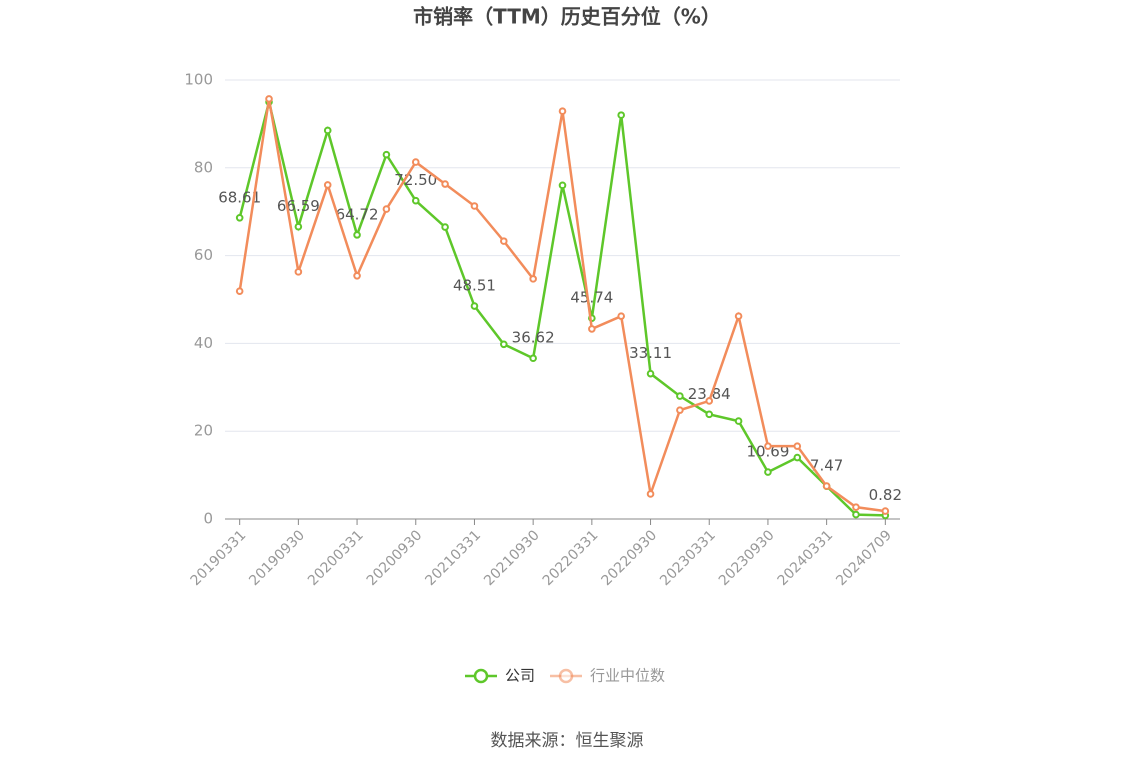 Image resolution: width=1134 pixels, height=766 pixels. Describe the element at coordinates (747, 558) in the screenshot. I see `x-tick-label: 20230930` at that location.